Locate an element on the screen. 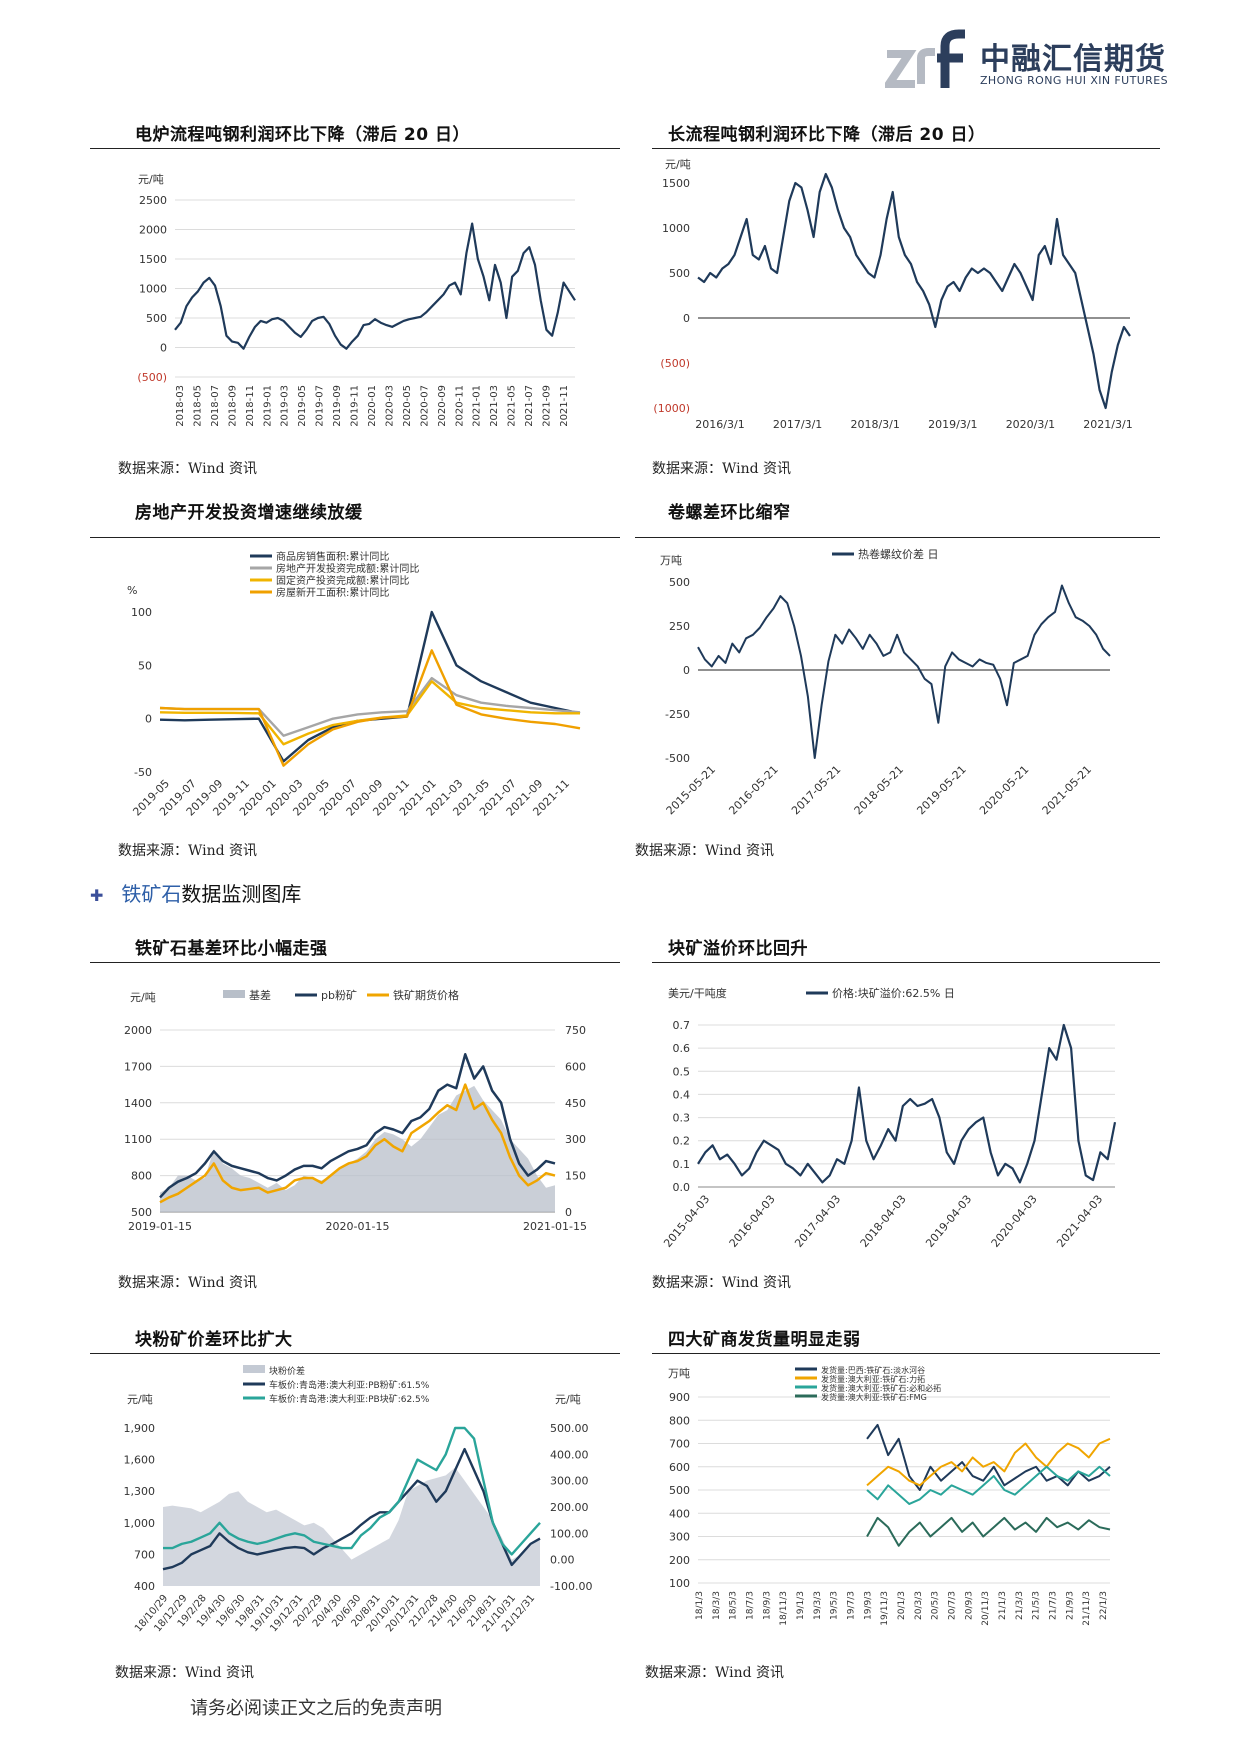 The width and height of the screenshot is (1240, 1753). legend-swatch is located at coordinates (254, 1369).